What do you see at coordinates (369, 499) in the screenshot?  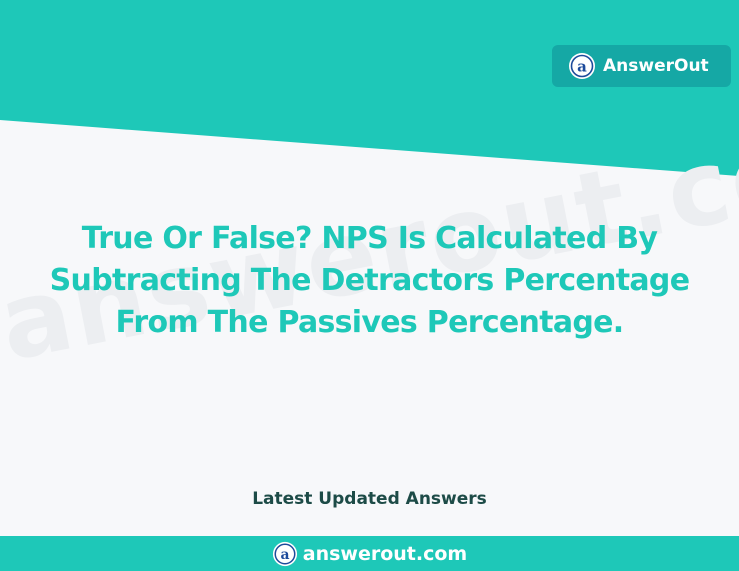 I see `section-label: Latest Updated Answers` at bounding box center [369, 499].